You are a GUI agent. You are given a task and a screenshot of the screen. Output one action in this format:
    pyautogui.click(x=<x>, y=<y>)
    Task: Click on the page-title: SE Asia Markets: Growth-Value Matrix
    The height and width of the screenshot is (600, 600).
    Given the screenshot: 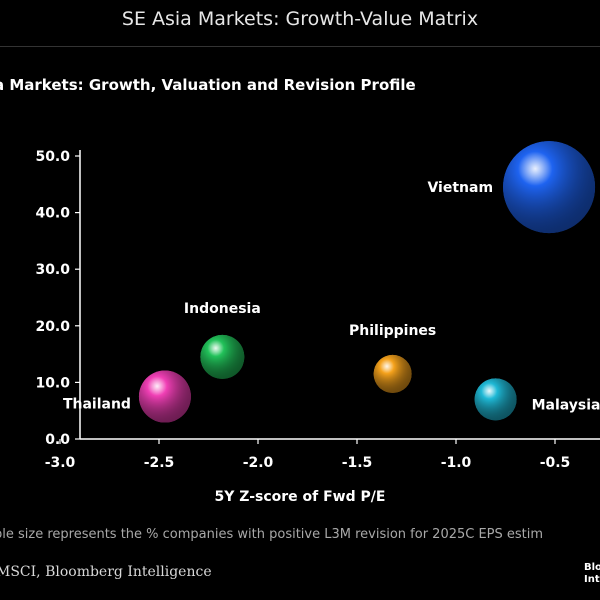 What is the action you would take?
    pyautogui.click(x=300, y=19)
    